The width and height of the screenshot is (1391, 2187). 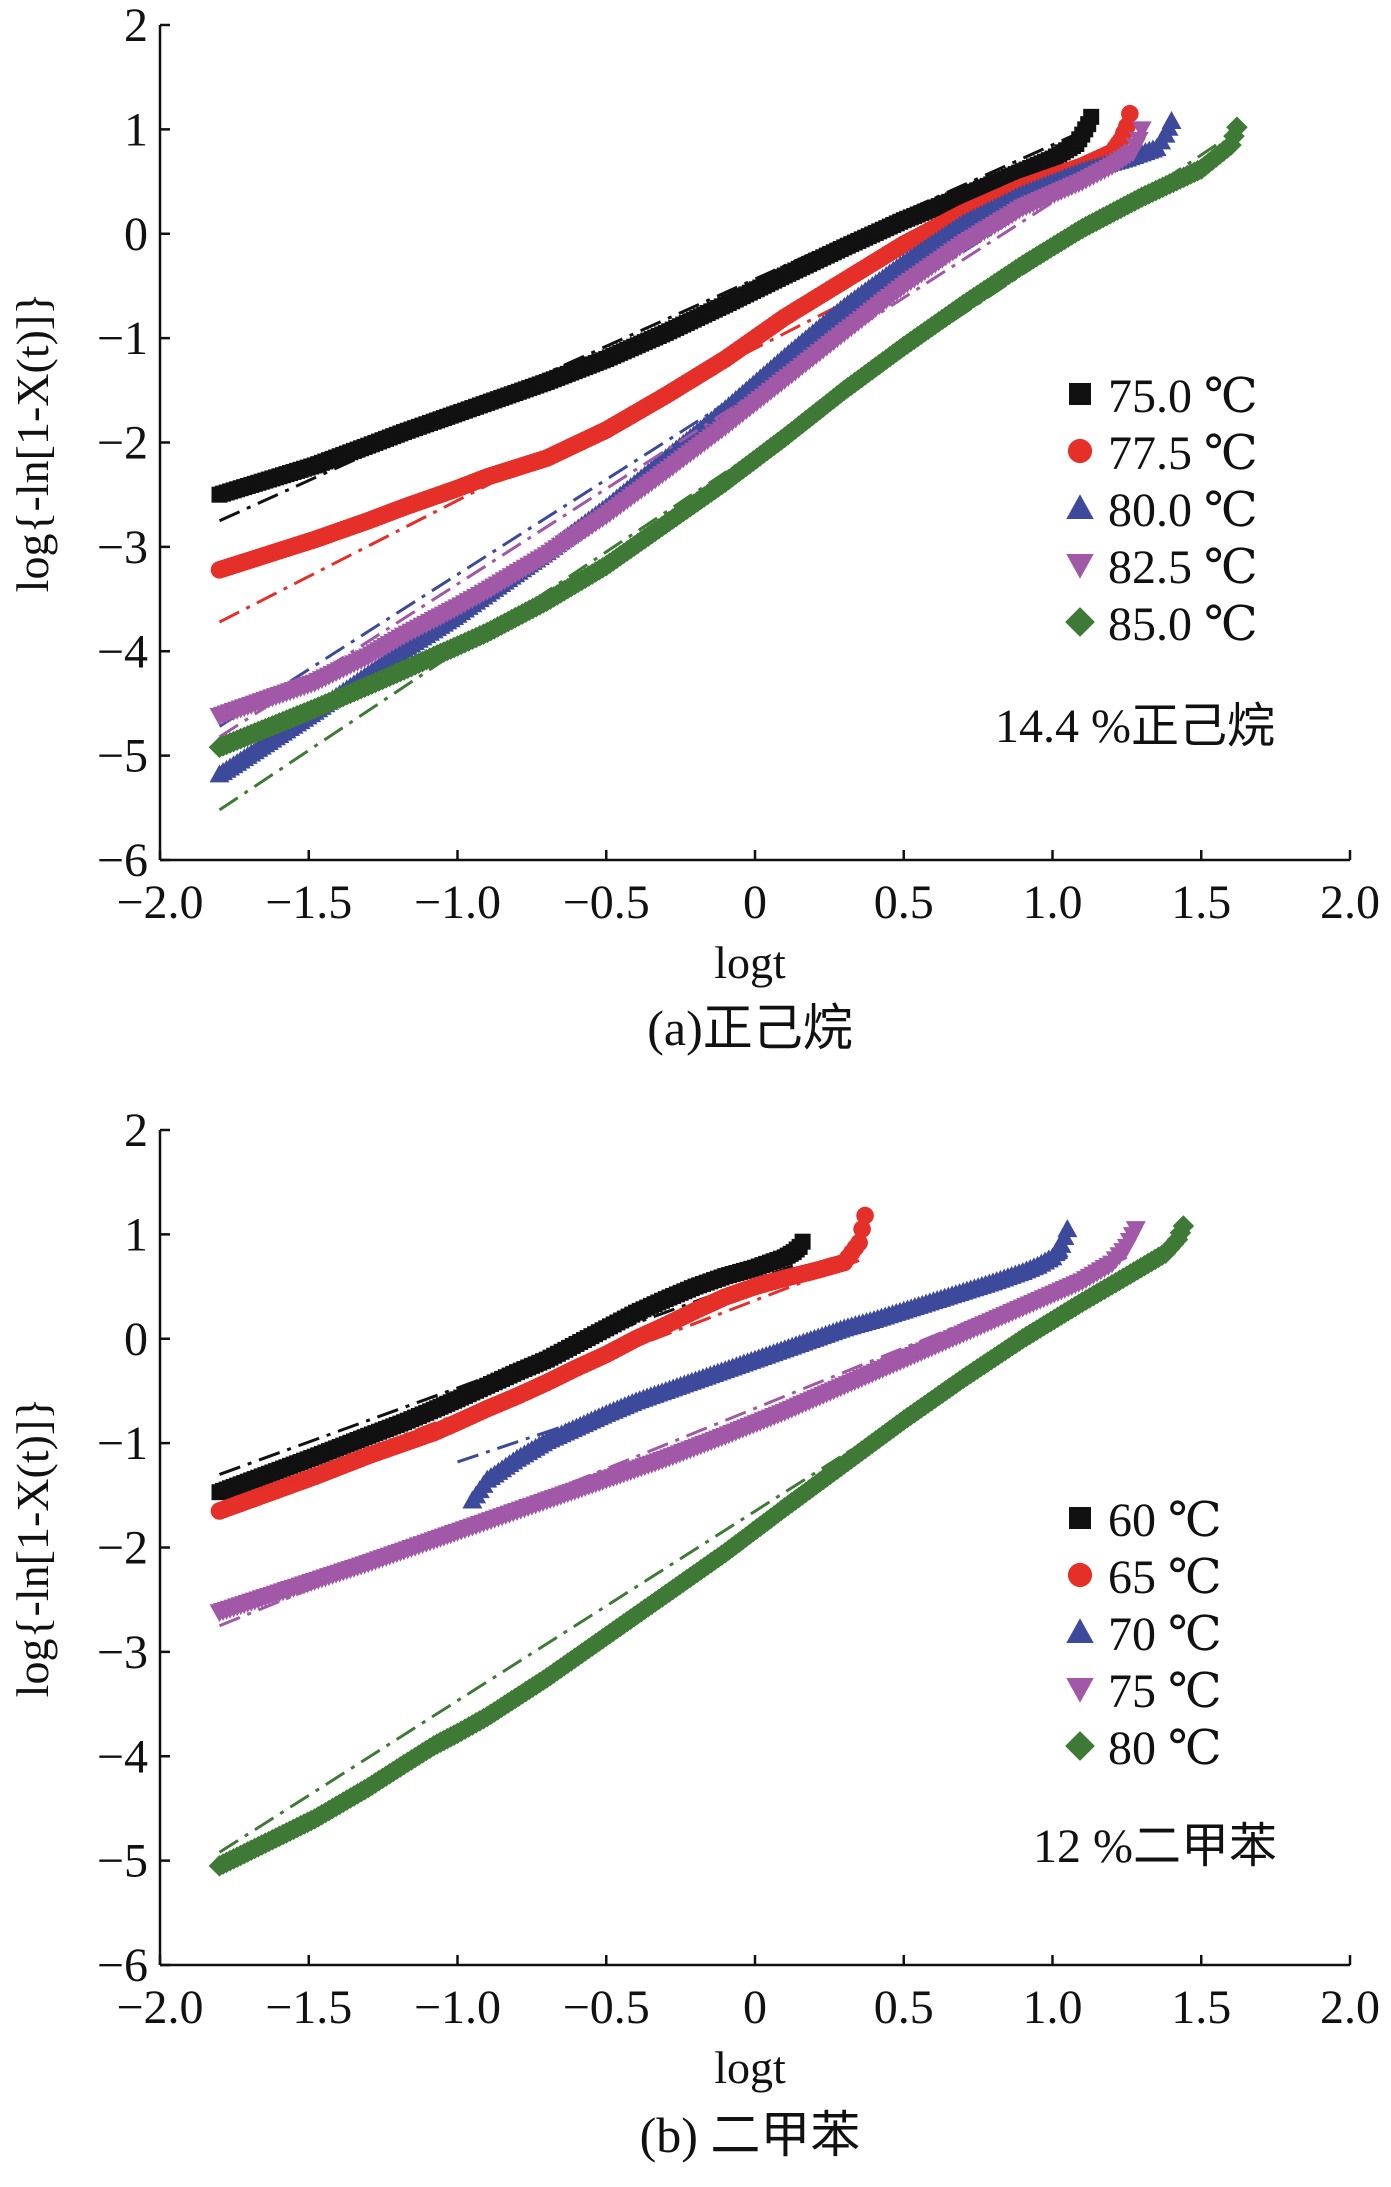 What do you see at coordinates (1183, 624) in the screenshot?
I see `legend-label: 85.0 ℃` at bounding box center [1183, 624].